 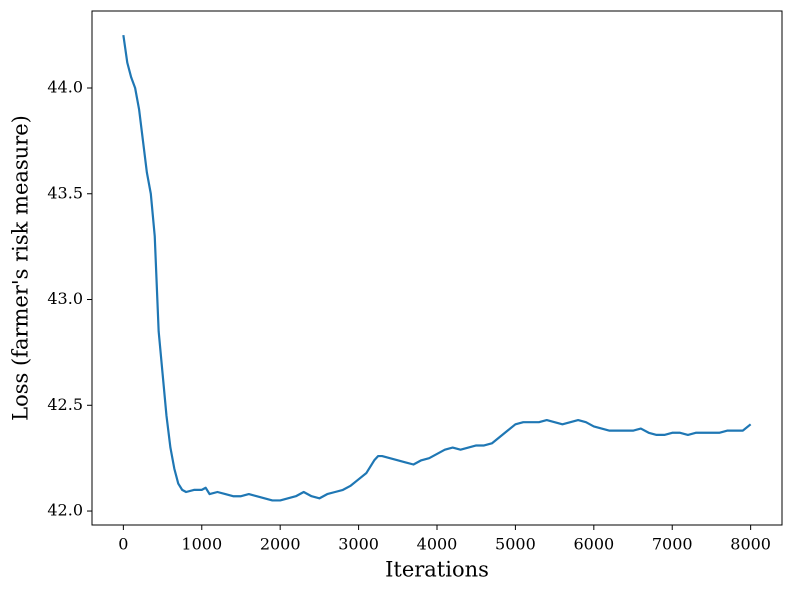 What do you see at coordinates (201, 544) in the screenshot?
I see `x-tick-label: 1000` at bounding box center [201, 544].